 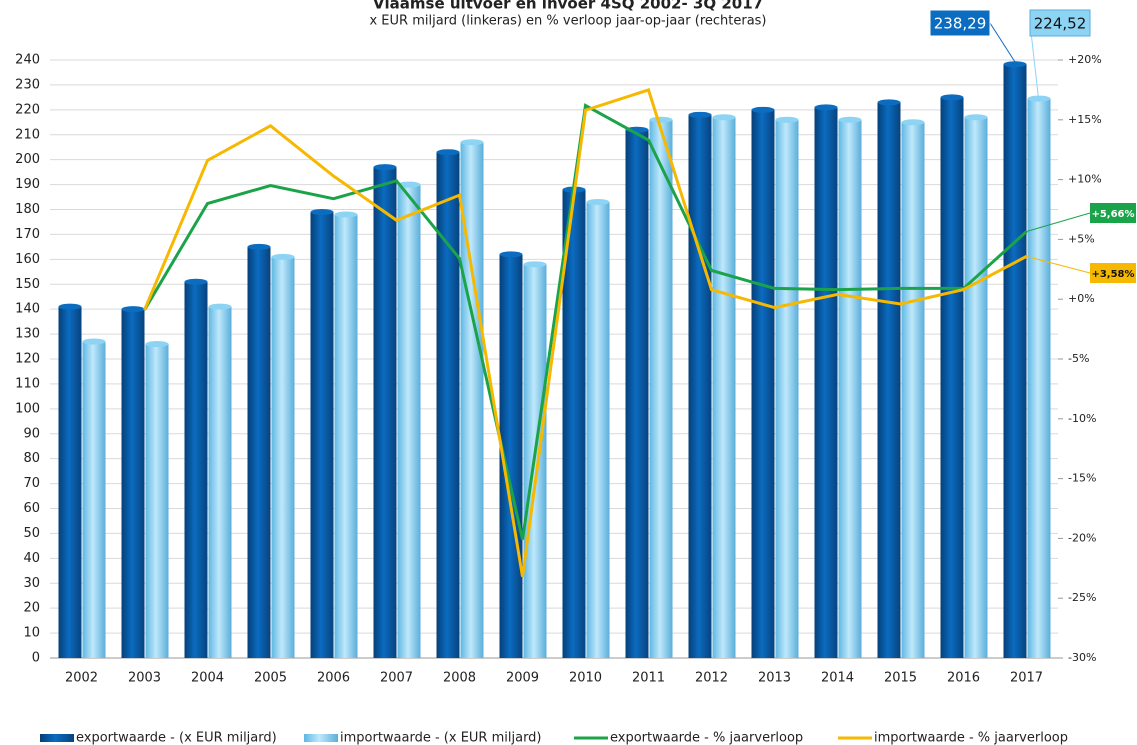 What do you see at coordinates (27, 60) in the screenshot?
I see `y-tick-label: 240` at bounding box center [27, 60].